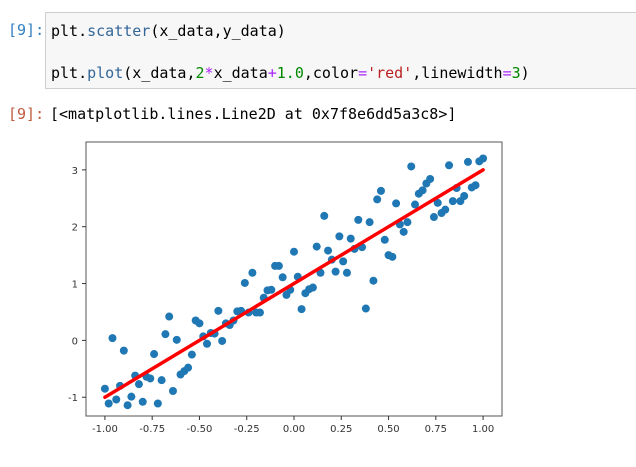 The image size is (636, 467). Describe the element at coordinates (75, 285) in the screenshot. I see `y-tick-label: 1` at that location.